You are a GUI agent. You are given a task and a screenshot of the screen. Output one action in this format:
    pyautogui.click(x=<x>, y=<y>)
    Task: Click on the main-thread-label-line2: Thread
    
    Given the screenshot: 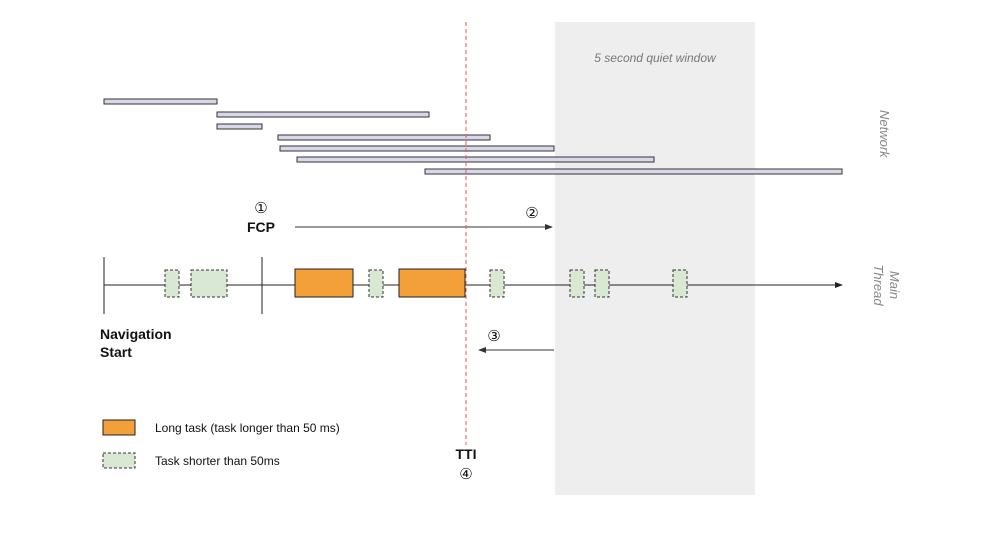 What is the action you would take?
    pyautogui.click(x=878, y=285)
    